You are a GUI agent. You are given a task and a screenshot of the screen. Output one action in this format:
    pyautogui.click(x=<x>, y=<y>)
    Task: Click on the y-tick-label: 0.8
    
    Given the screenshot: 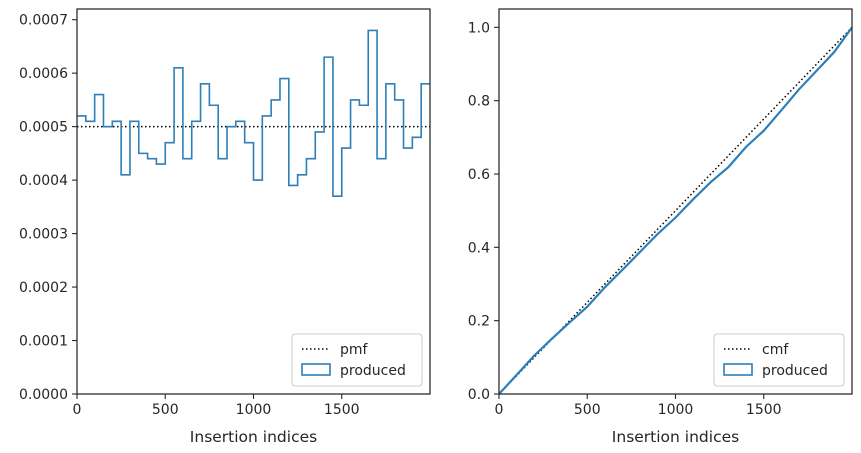 What is the action you would take?
    pyautogui.click(x=479, y=102)
    